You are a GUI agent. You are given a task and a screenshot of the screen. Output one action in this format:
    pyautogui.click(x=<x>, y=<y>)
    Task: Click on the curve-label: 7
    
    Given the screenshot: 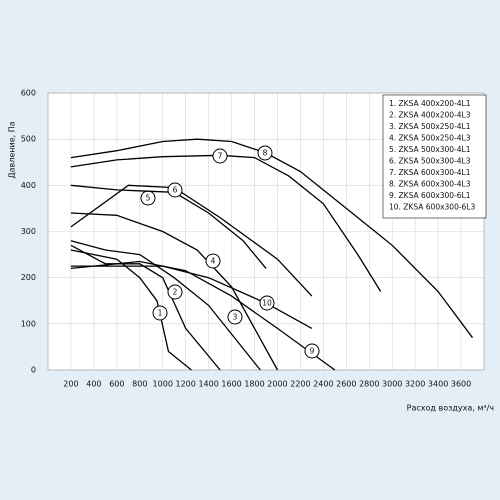 What is the action you would take?
    pyautogui.click(x=220, y=156)
    